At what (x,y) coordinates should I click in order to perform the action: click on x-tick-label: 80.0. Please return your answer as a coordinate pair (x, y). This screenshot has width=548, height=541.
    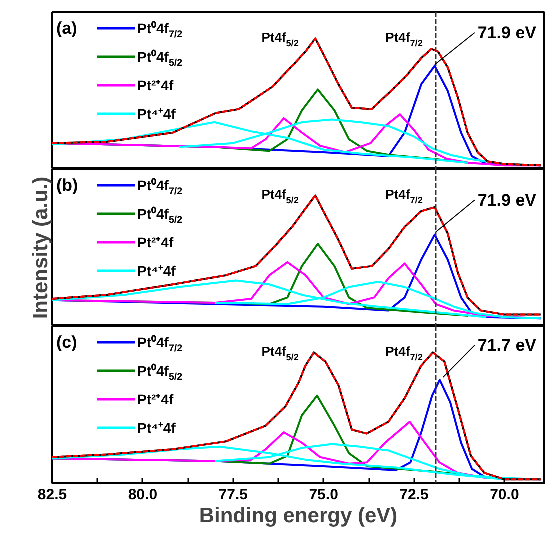
    Looking at the image, I should click on (143, 495).